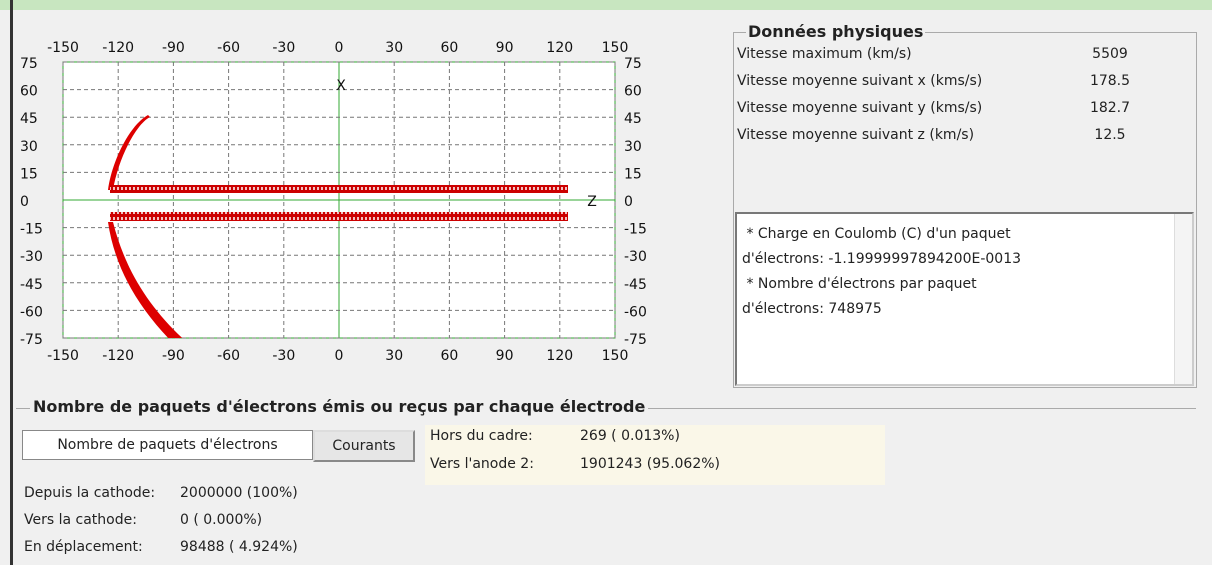 This screenshot has height=565, width=1212. What do you see at coordinates (1110, 54) in the screenshot?
I see `row-value: 5509` at bounding box center [1110, 54].